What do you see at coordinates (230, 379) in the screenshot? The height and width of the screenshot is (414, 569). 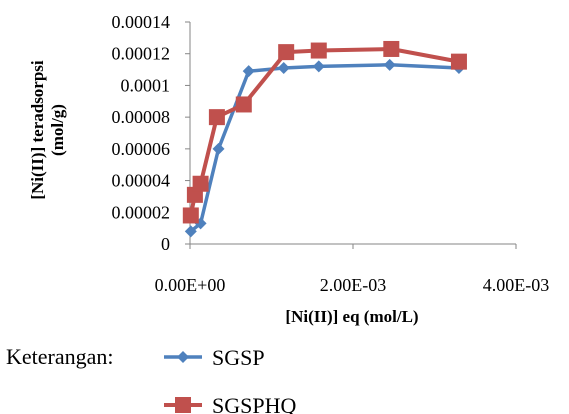 I see `legend-items: SGSP SGSPHQ` at bounding box center [230, 379].